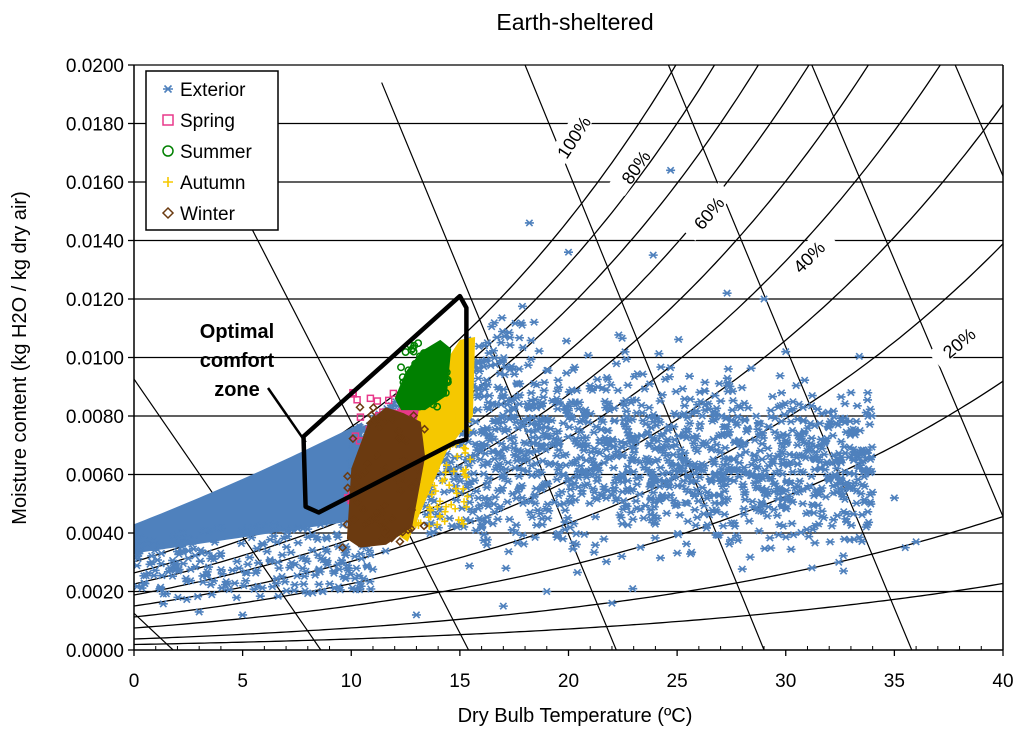 This screenshot has height=732, width=1024. I want to click on y-tick-label: 0.0080, so click(95, 417).